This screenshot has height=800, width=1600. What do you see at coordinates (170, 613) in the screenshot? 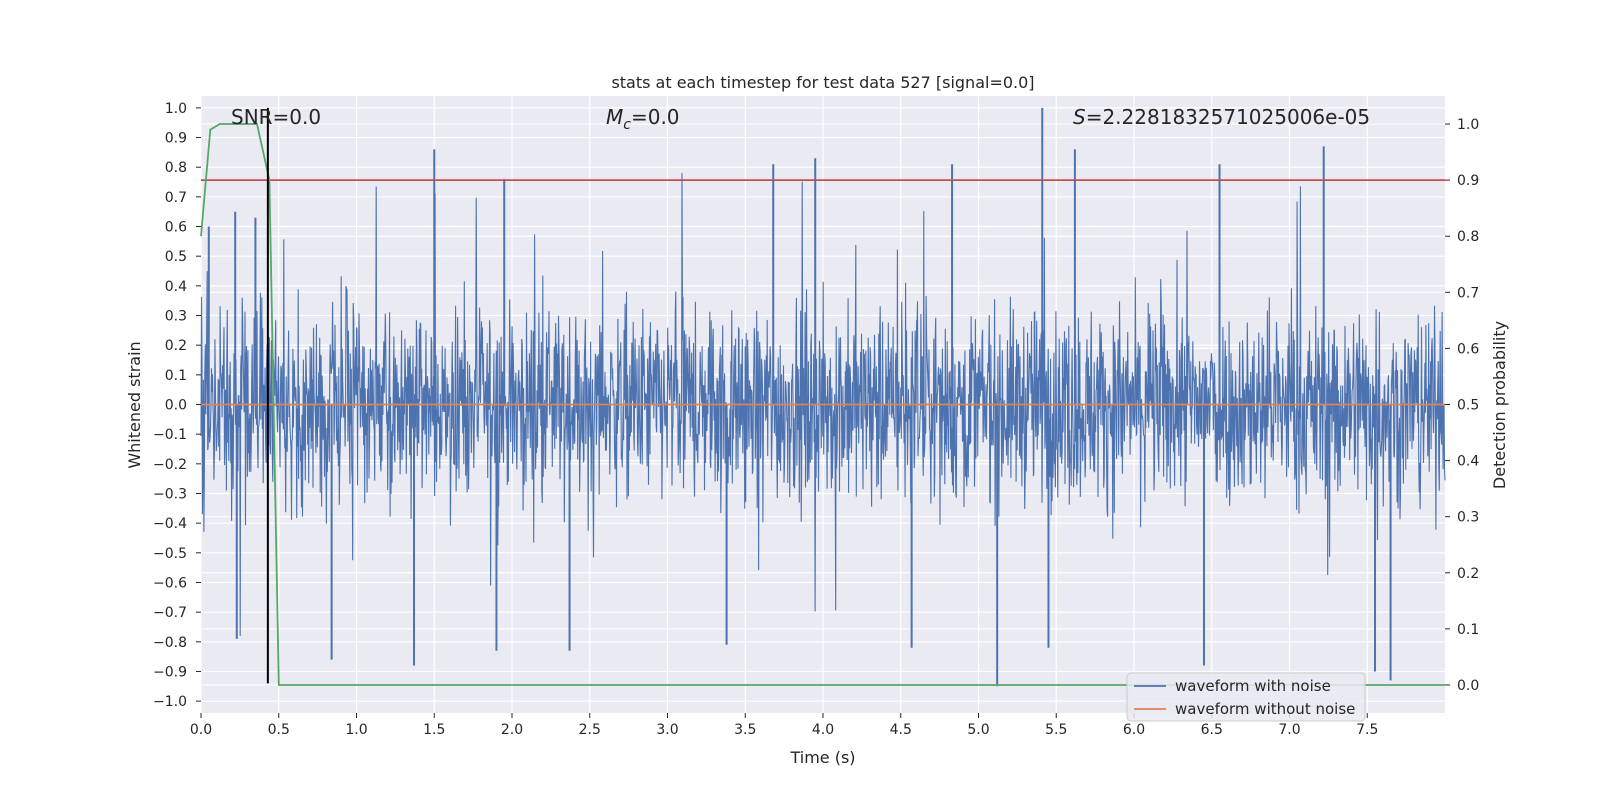
I see `y-tick-label: −0.7` at bounding box center [170, 613].